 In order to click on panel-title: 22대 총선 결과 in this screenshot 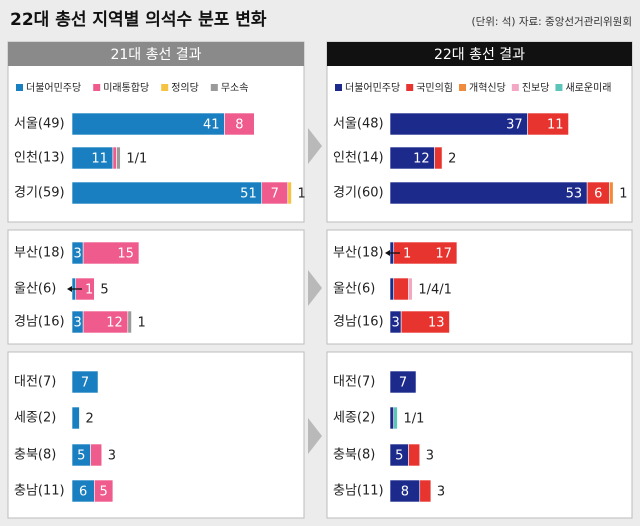, I will do `click(479, 55)`.